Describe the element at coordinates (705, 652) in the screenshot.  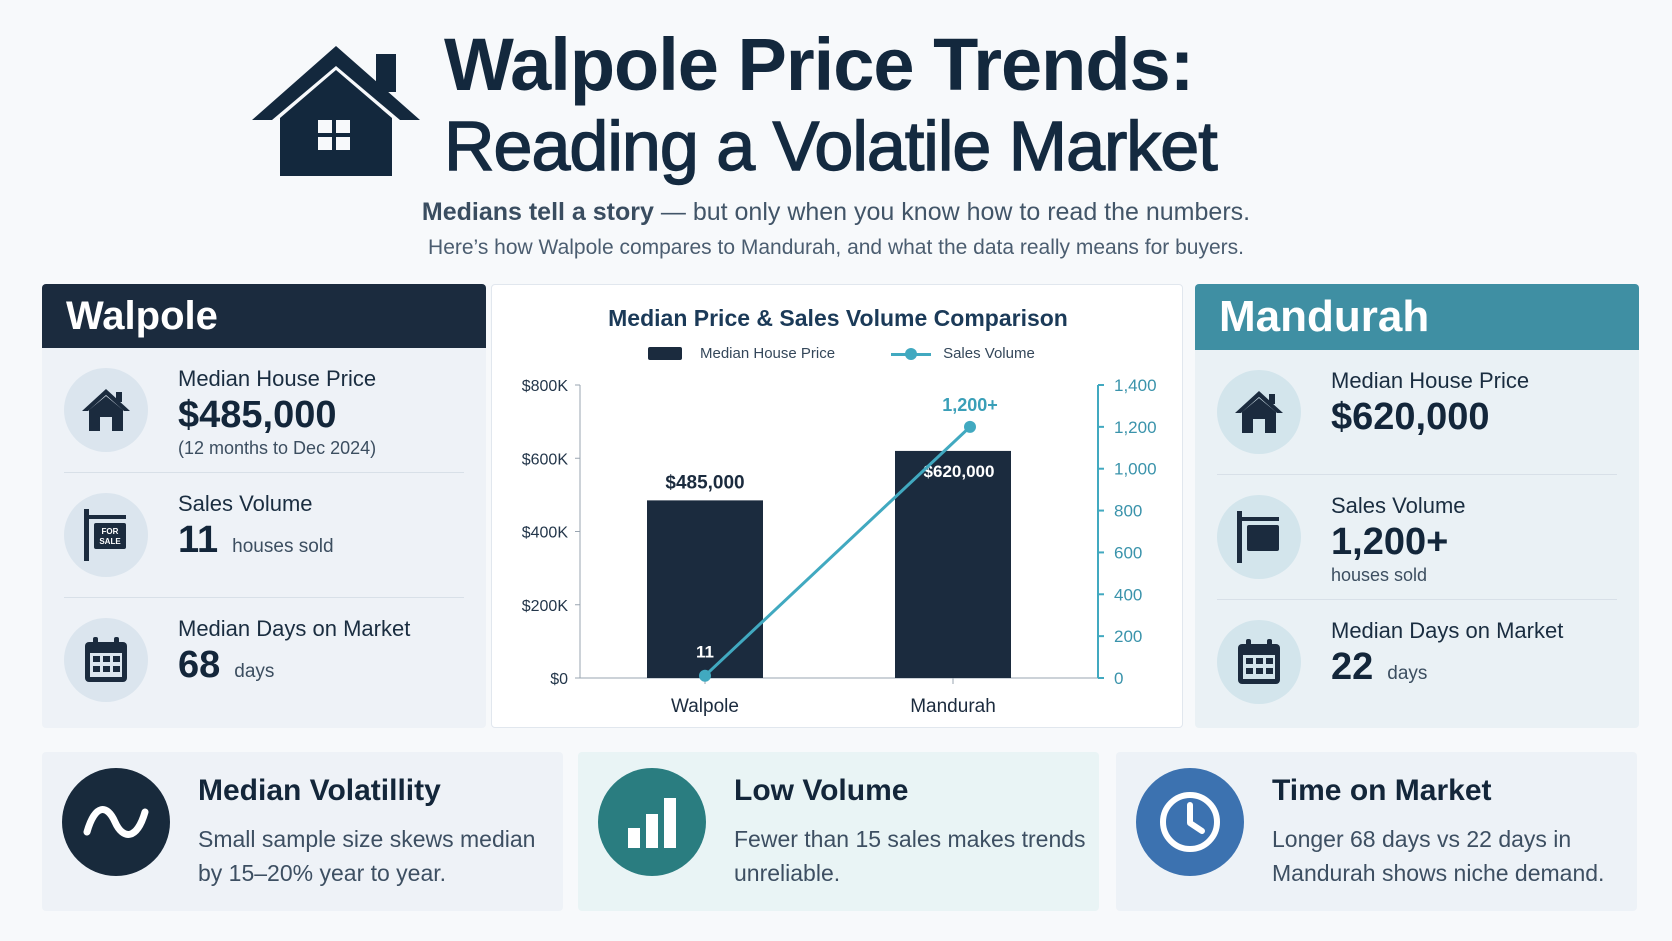
I see `line-label-walpole: 11` at that location.